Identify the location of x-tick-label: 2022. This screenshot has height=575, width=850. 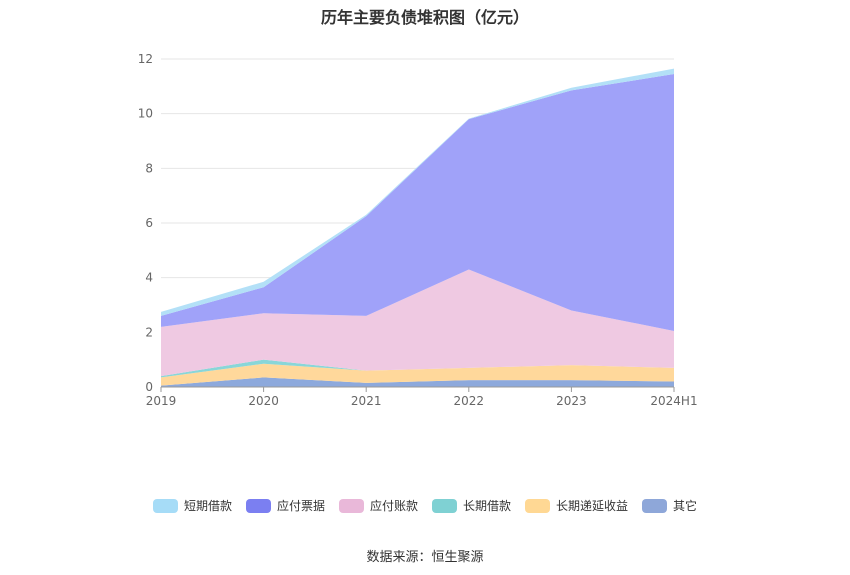
(469, 401).